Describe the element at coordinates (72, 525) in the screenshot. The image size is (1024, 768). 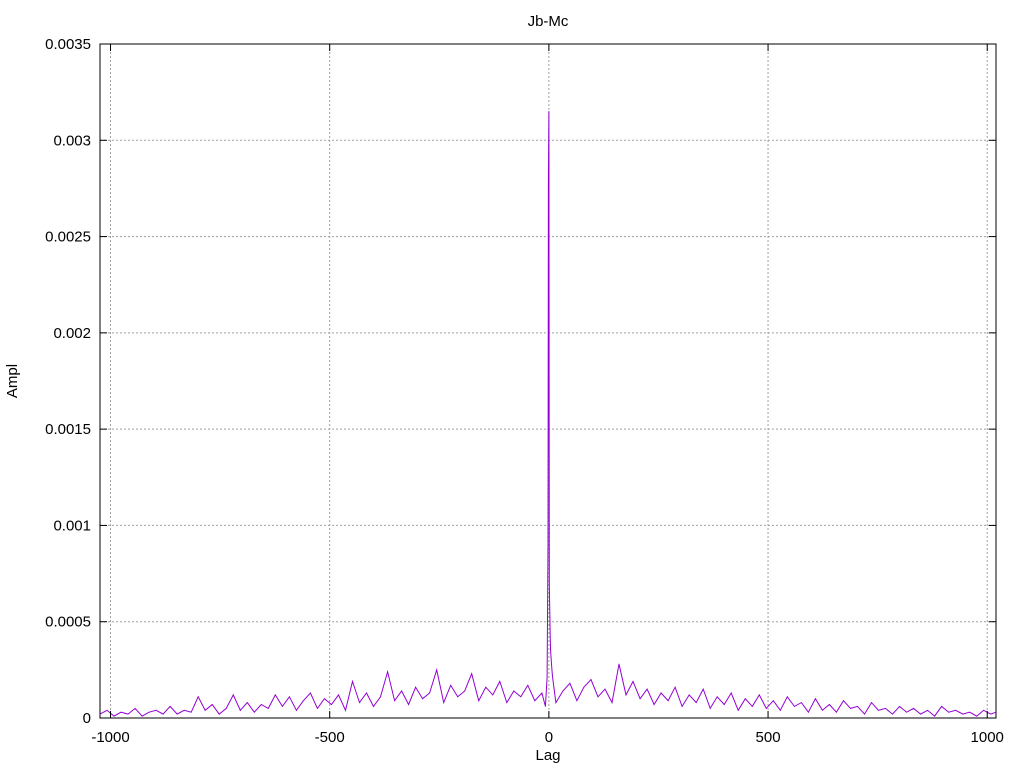
I see `y-tick-label: 0.001` at that location.